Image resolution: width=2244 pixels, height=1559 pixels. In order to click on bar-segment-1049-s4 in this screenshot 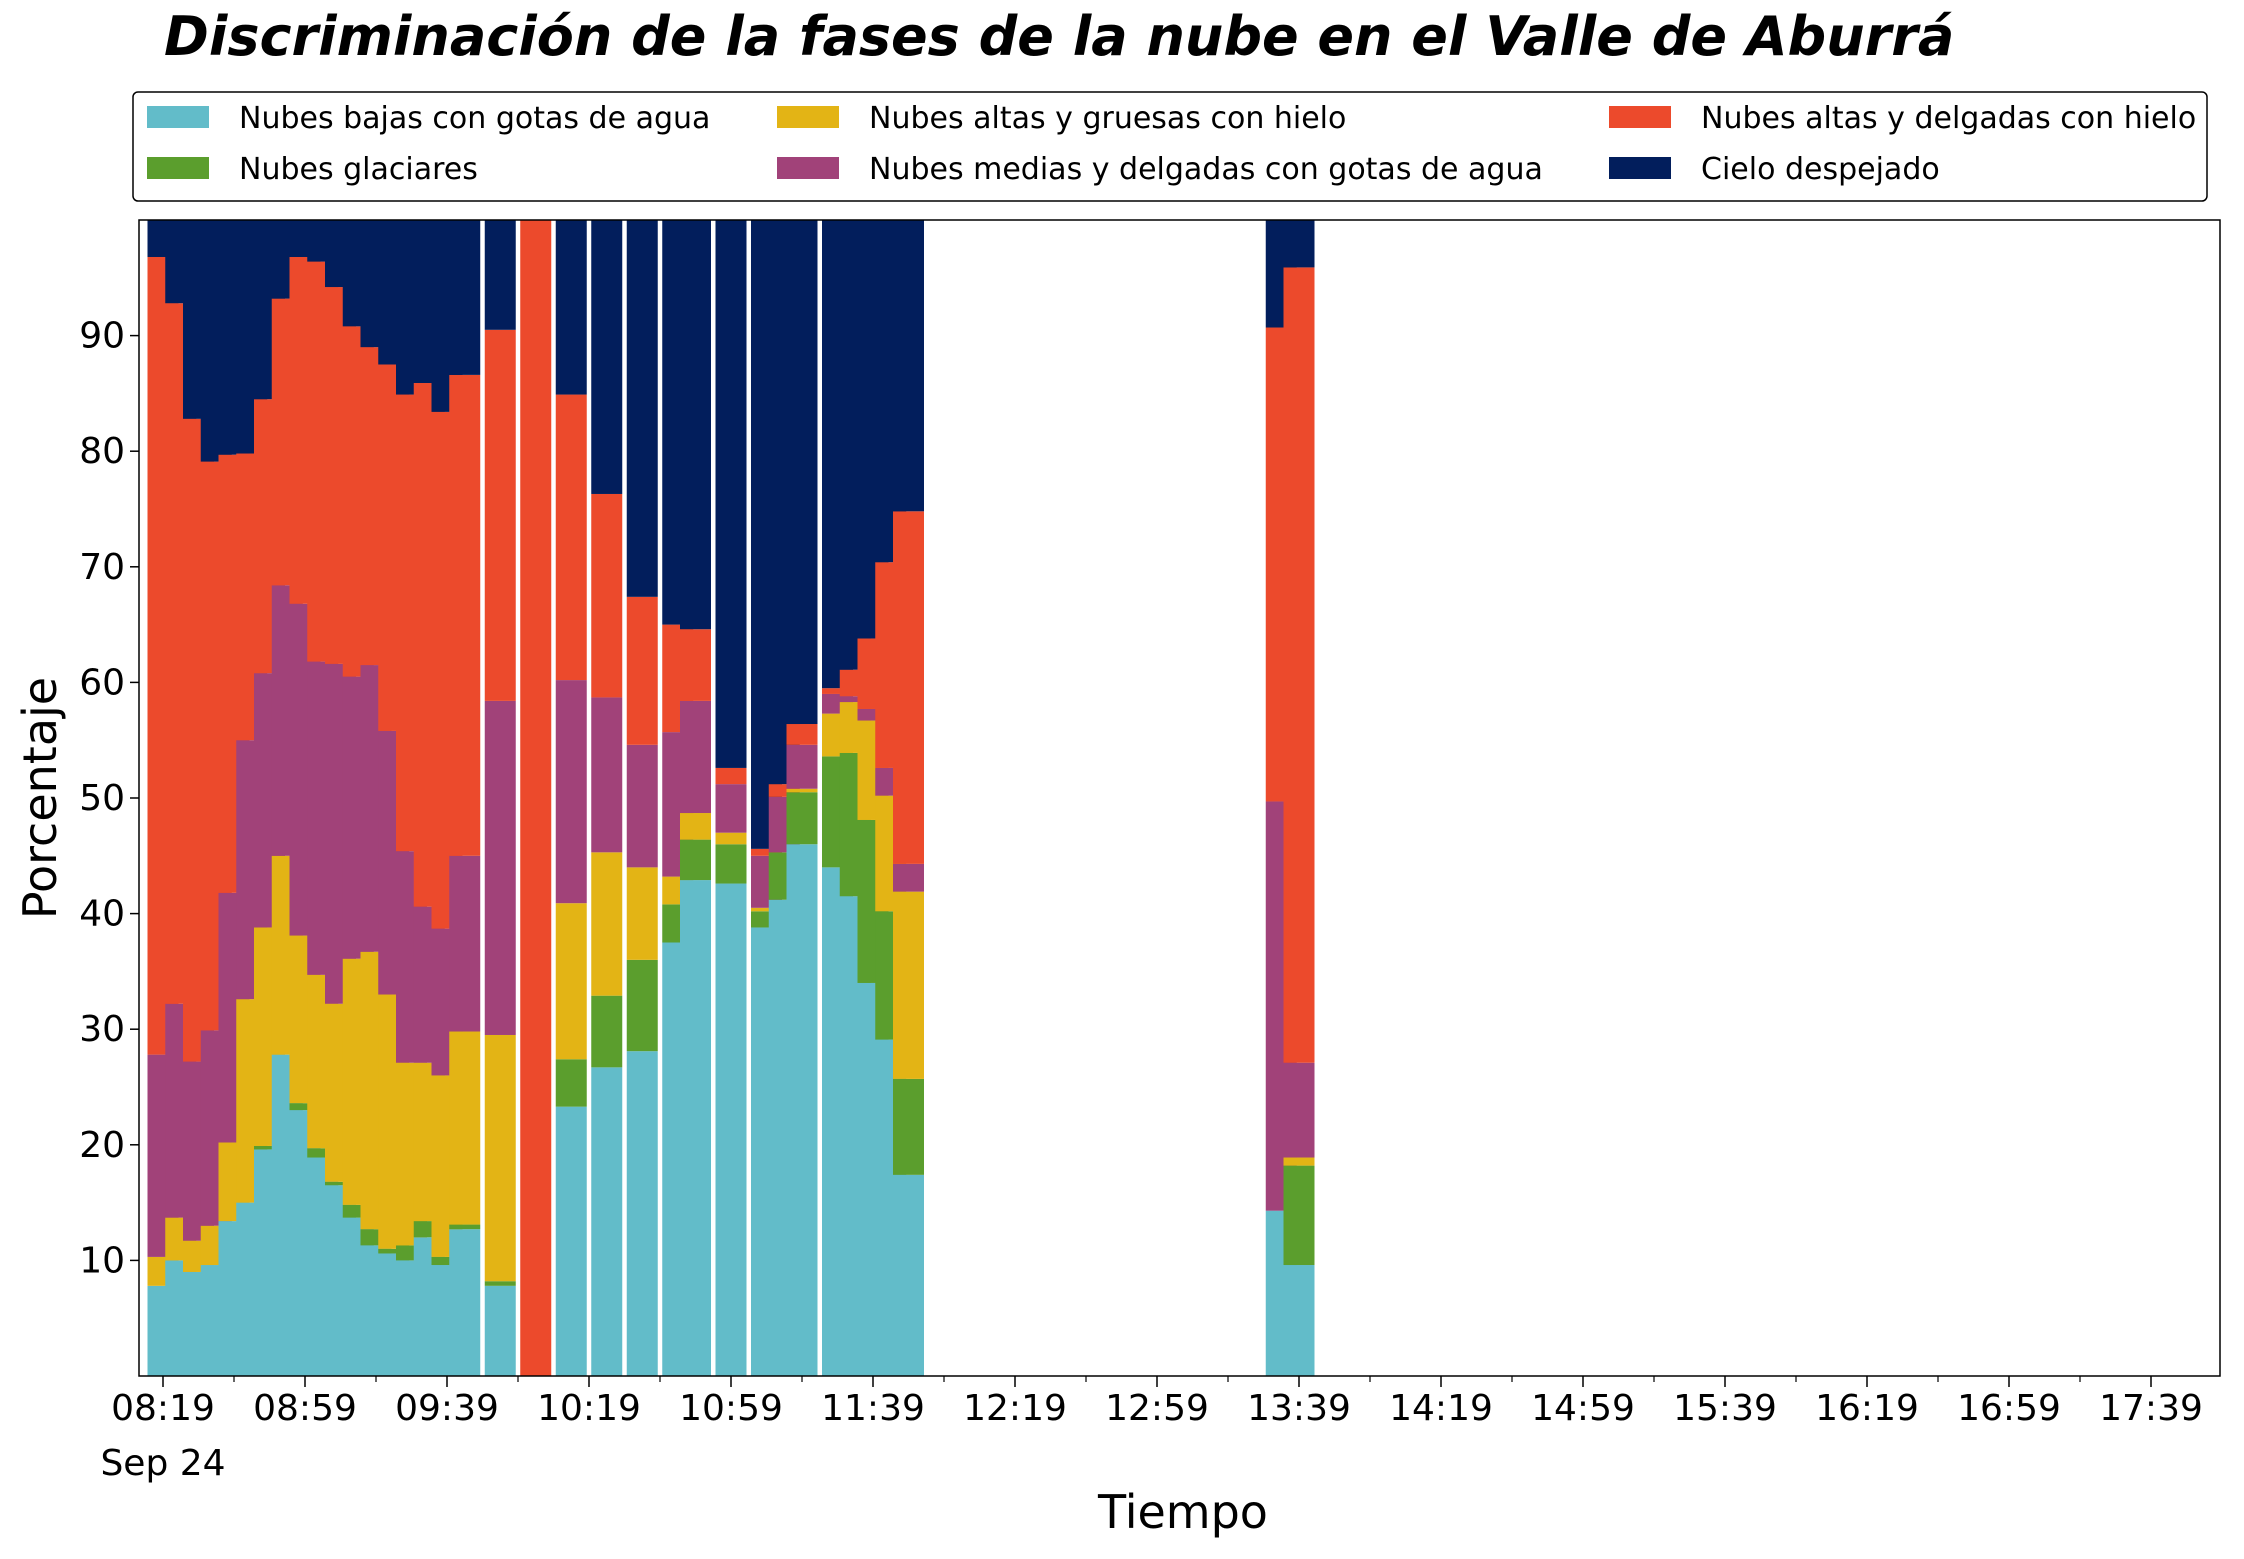, I will do `click(695, 665)`.